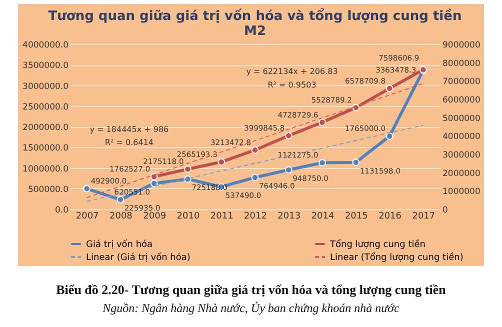 The height and width of the screenshot is (327, 502). Describe the element at coordinates (188, 217) in the screenshot. I see `x-tick-label: 2010` at that location.